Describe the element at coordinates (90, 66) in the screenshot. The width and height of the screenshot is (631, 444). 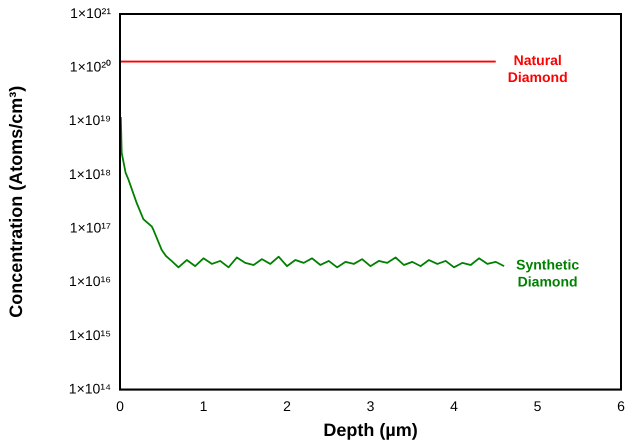
I see `y-tick-label: 1×10²⁰` at that location.